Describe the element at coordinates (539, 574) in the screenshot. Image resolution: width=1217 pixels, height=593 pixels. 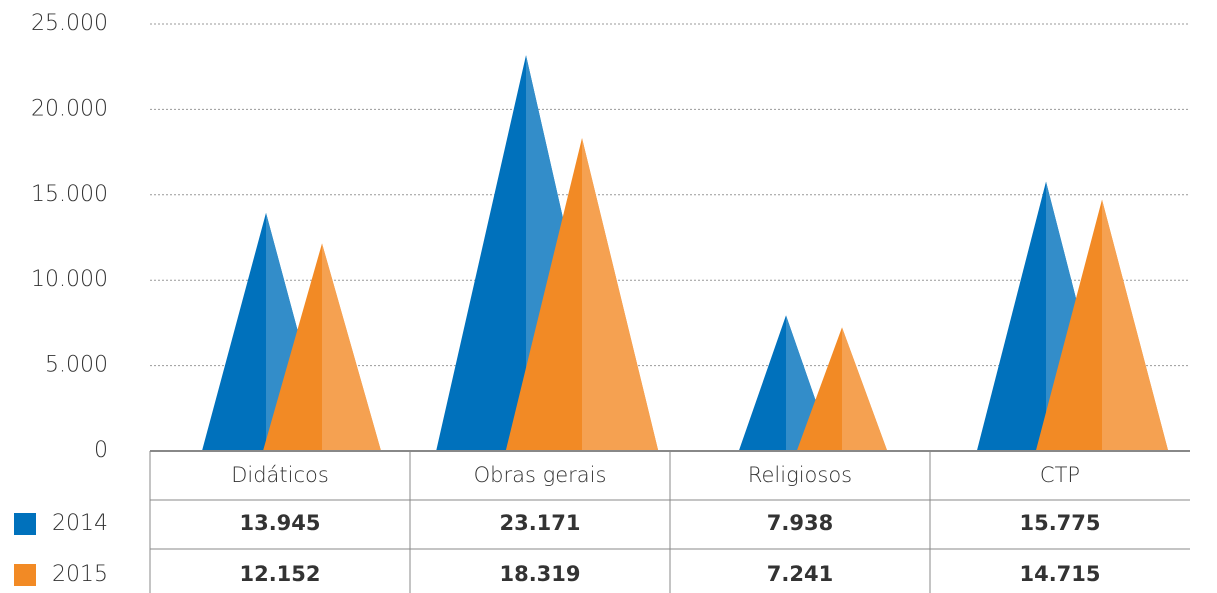
I see `data-label: 18.319` at that location.